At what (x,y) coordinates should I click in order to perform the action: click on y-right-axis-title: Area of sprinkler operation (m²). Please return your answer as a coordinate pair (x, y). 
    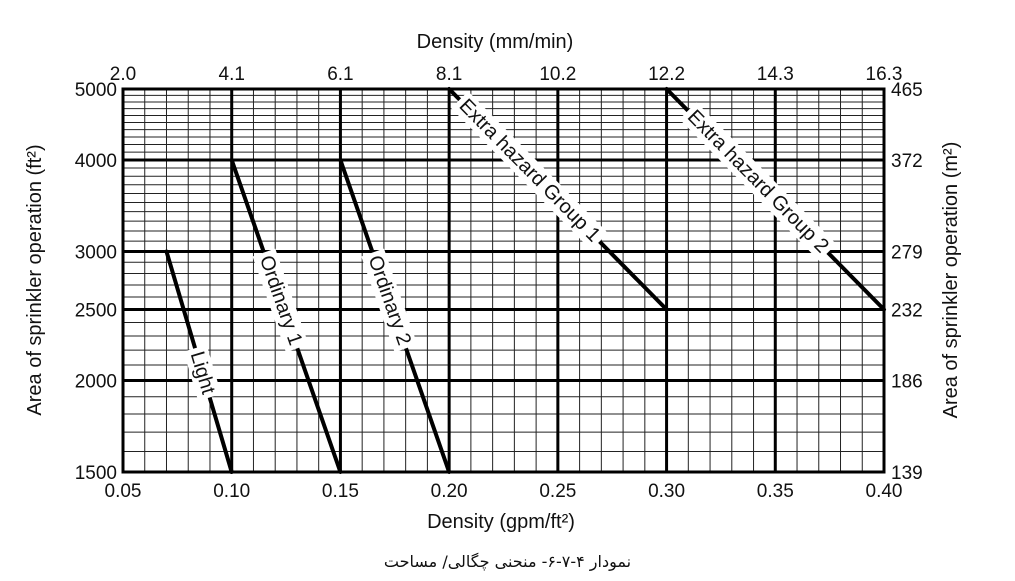
    Looking at the image, I should click on (951, 280).